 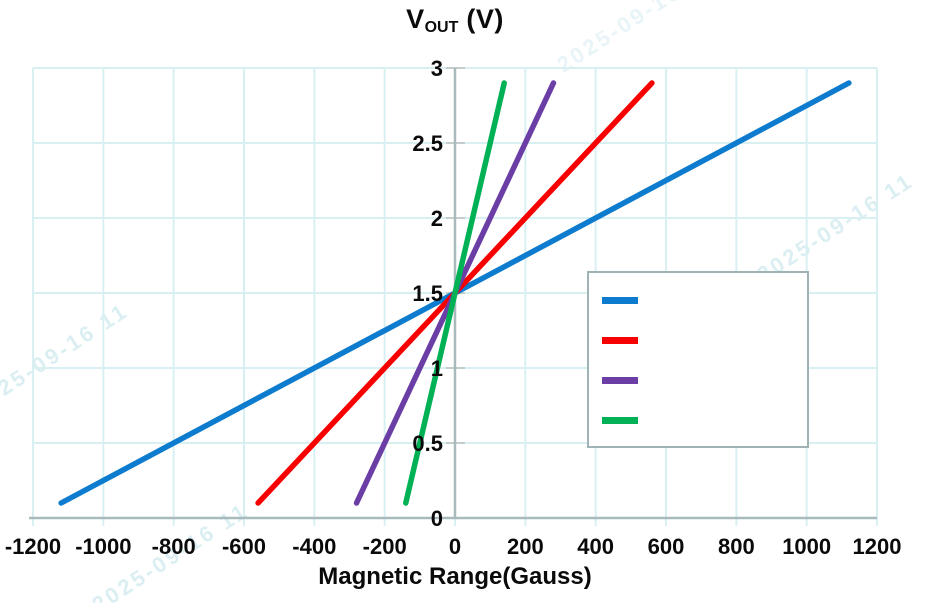 I want to click on x-tick-label: -1200, so click(x=33, y=546).